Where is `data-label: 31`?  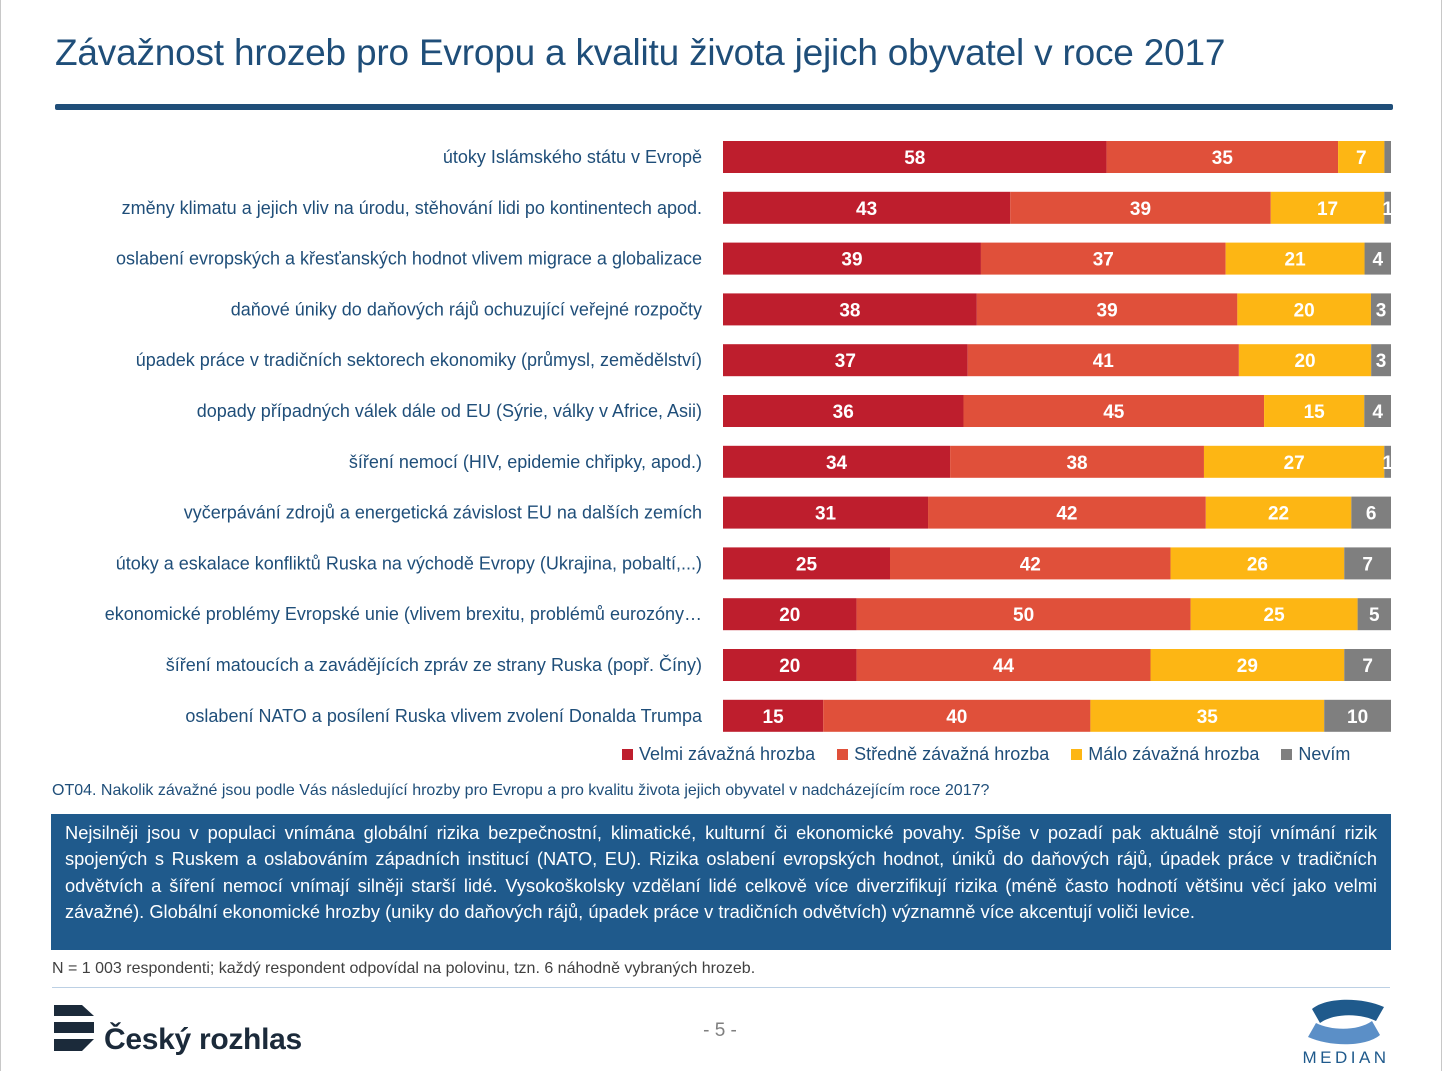
data-label: 31 is located at coordinates (826, 514).